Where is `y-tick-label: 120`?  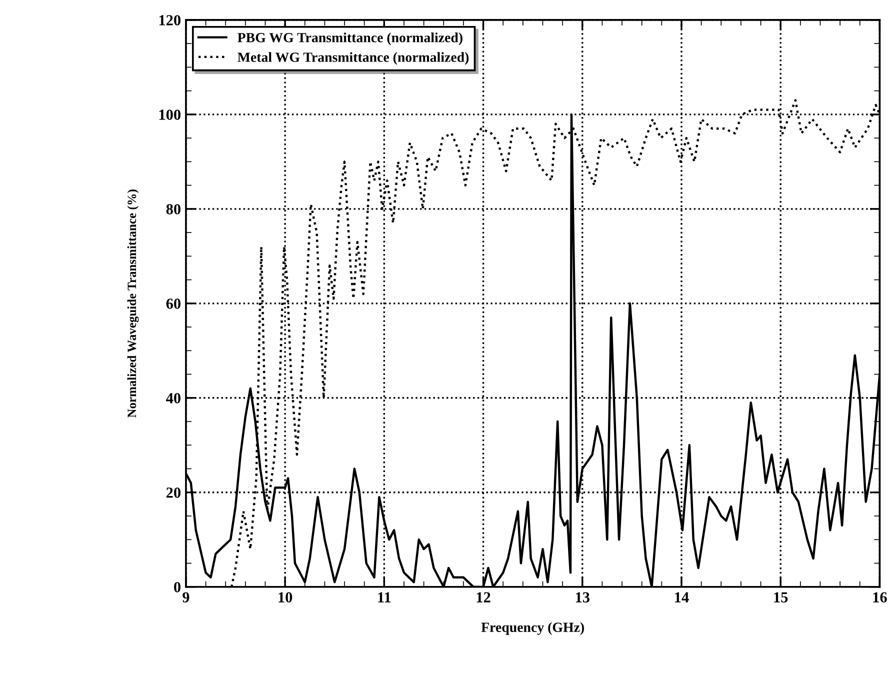 y-tick-label: 120 is located at coordinates (170, 20).